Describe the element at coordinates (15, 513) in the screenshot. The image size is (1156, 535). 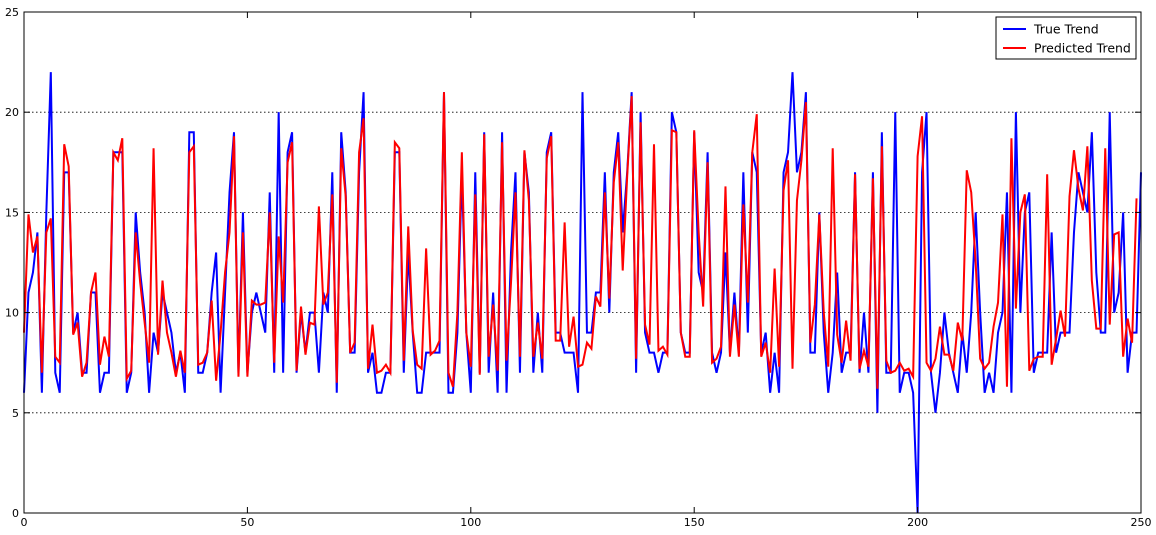
I see `y-tick-label: 0` at that location.